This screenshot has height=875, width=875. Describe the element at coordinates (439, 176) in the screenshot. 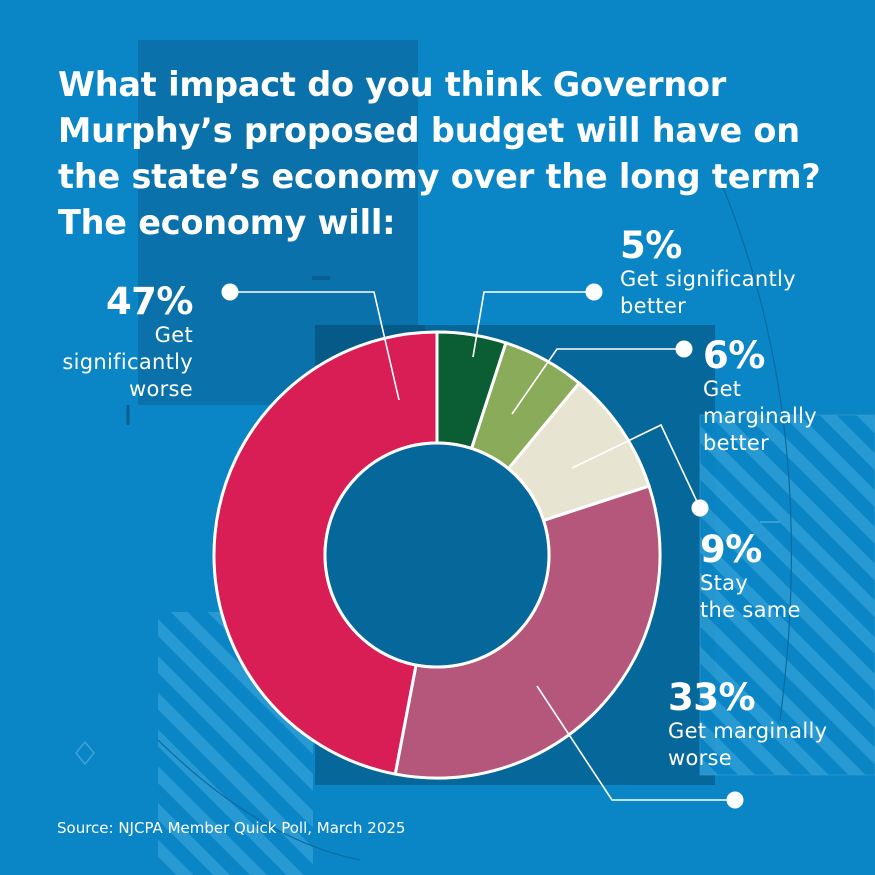

I see `title-line: the state’s economy over the long term?` at that location.